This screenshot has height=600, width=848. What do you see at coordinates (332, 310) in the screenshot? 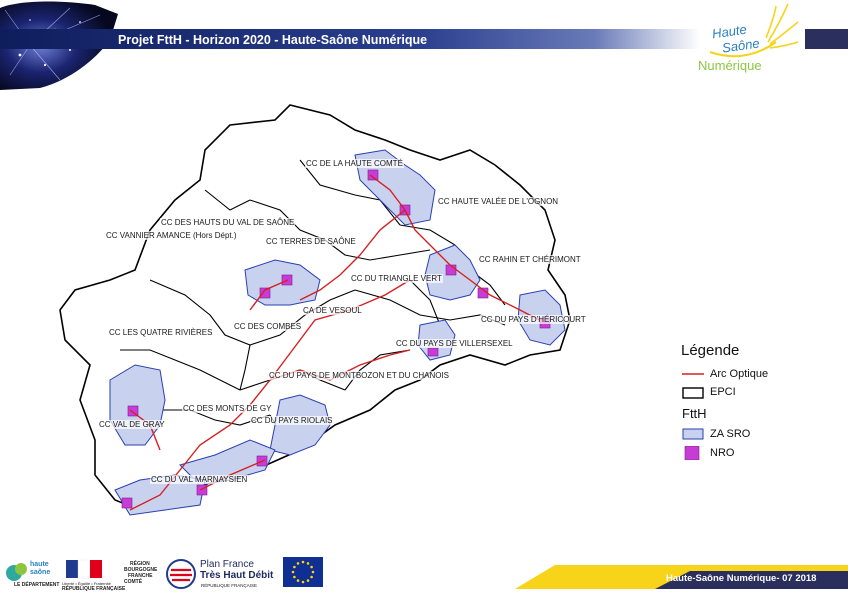
I see `map-label: CA DE VESOUL` at bounding box center [332, 310].